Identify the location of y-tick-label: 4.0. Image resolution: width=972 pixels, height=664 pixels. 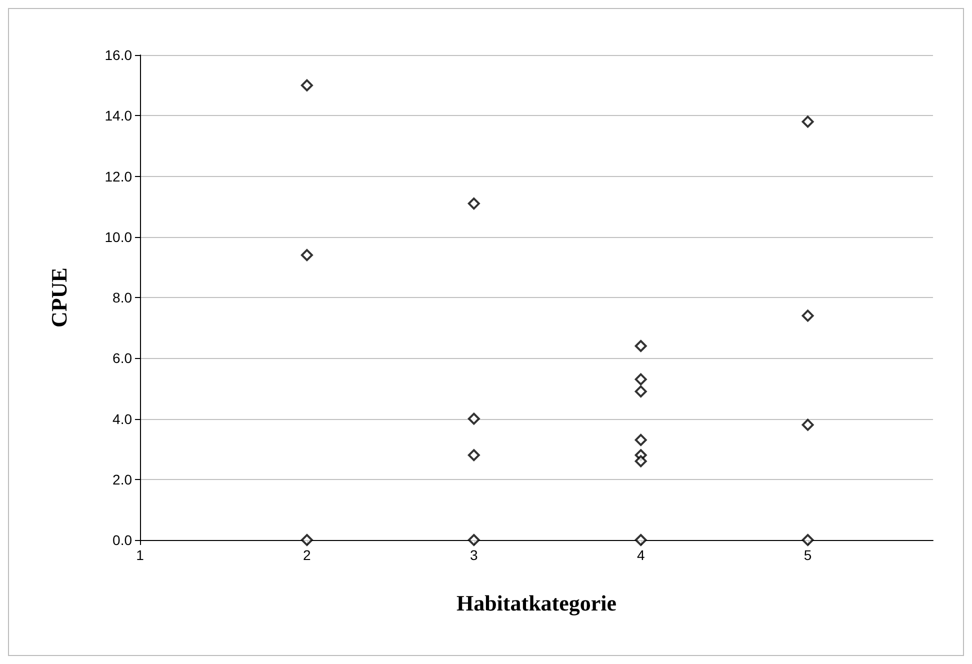
(122, 418).